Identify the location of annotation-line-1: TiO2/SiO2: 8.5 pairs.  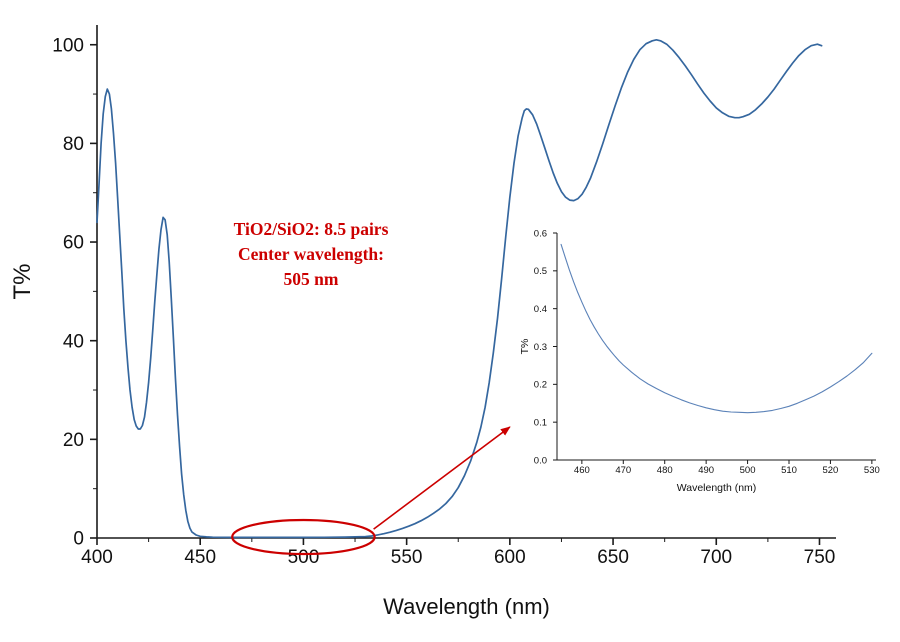
(311, 229).